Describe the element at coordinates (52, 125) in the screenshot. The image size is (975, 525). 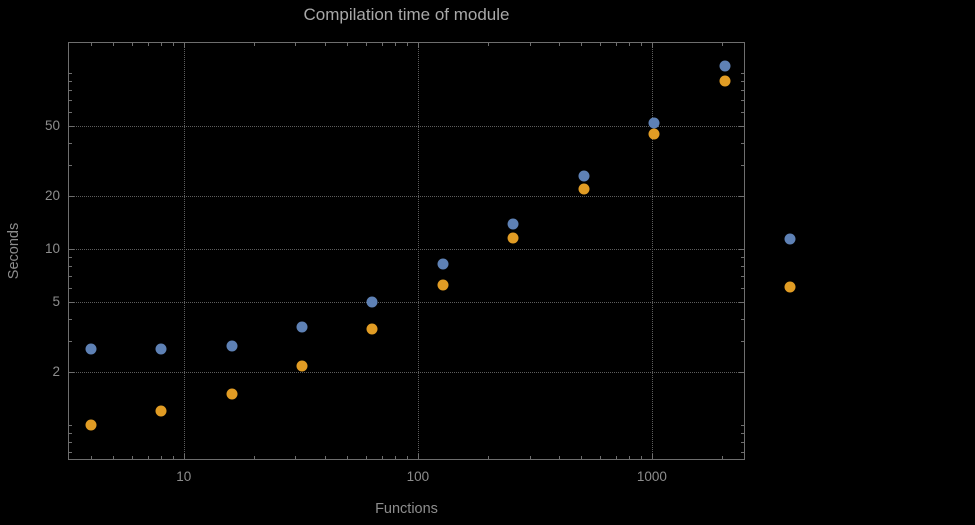
I see `y-tick-label: 50` at that location.